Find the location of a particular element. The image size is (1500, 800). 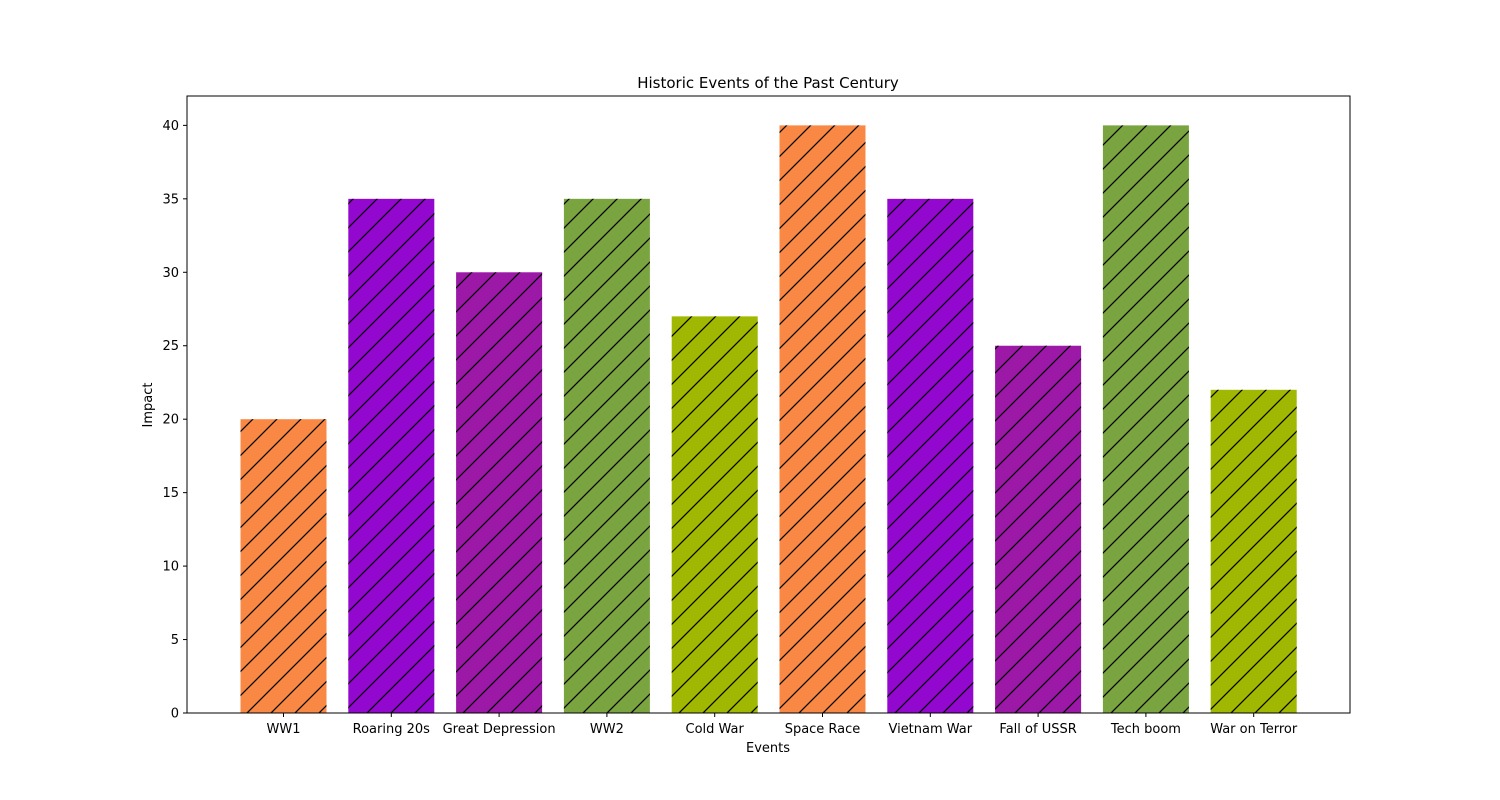

bar-great-depression is located at coordinates (499, 492).